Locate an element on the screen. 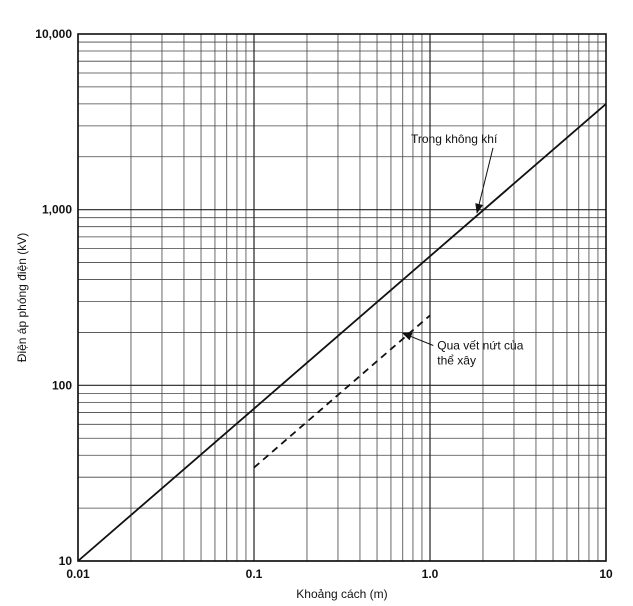 This screenshot has height=606, width=633. x-tick-labels: 0.01 0.1 1.0 10 is located at coordinates (339, 574).